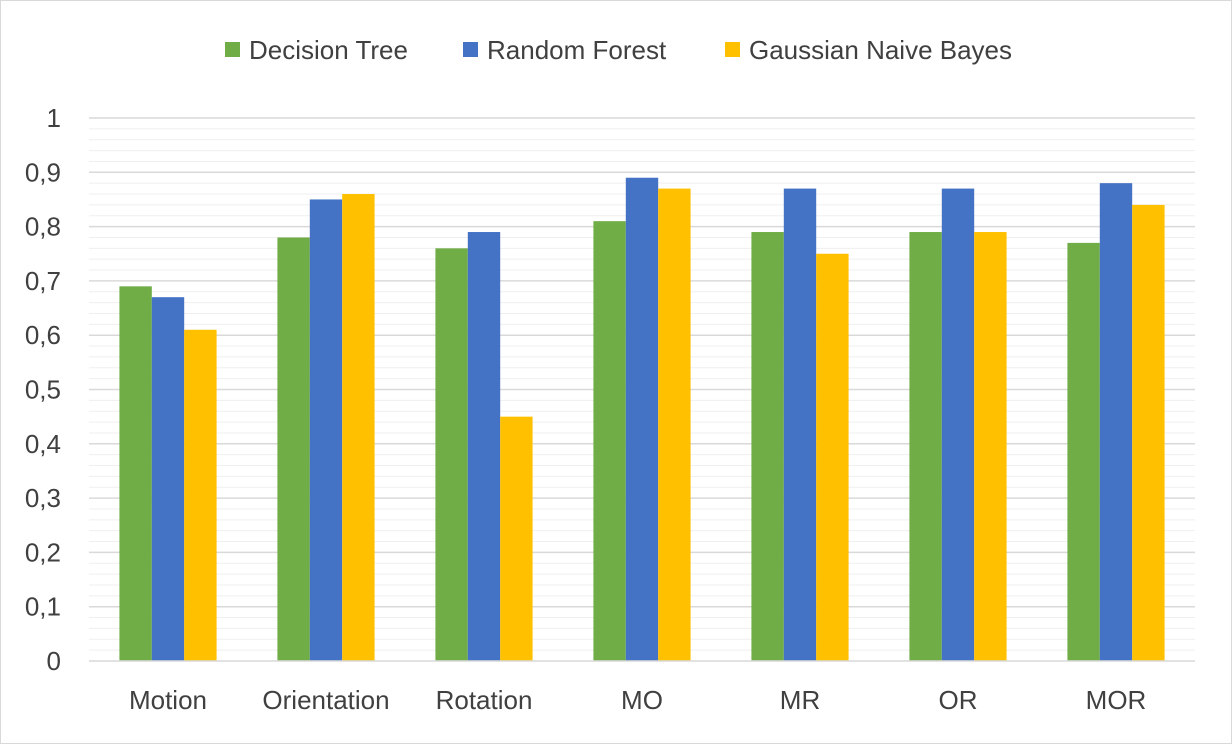 This screenshot has width=1232, height=748. I want to click on y-tick-label: 0,2, so click(43, 552).